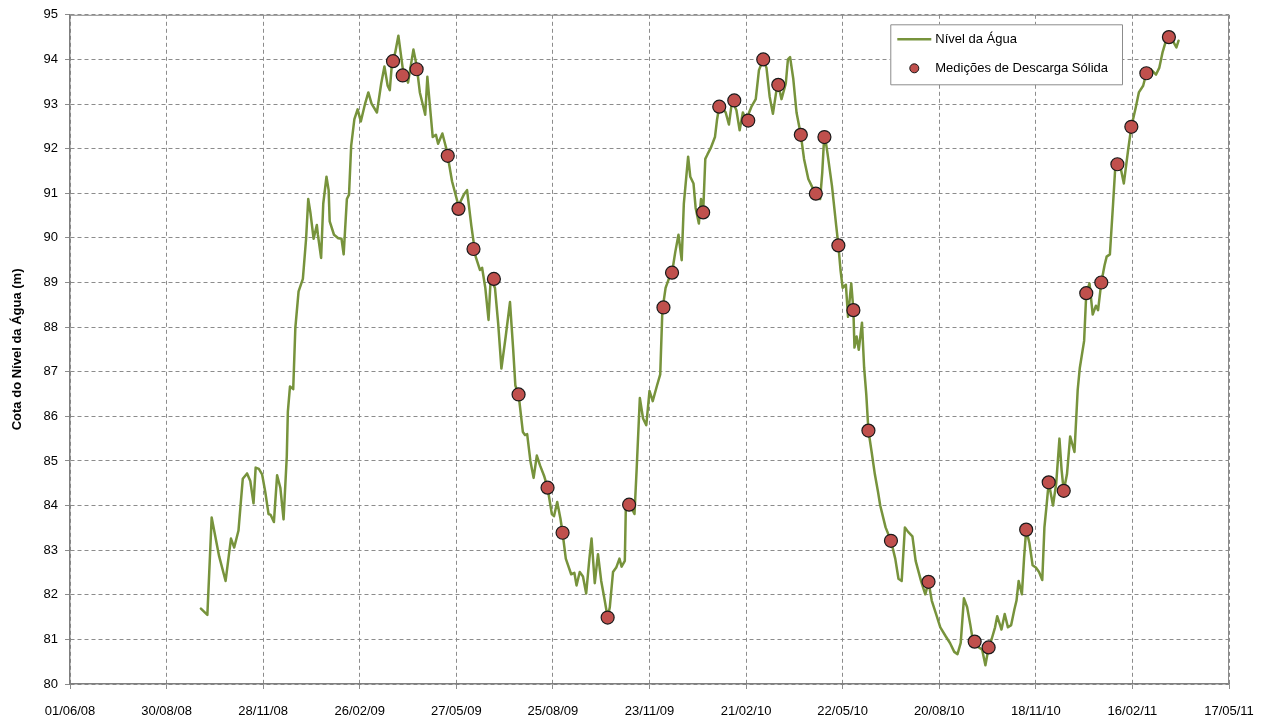 This screenshot has height=724, width=1278. I want to click on y-tick-label: 82, so click(50, 594).